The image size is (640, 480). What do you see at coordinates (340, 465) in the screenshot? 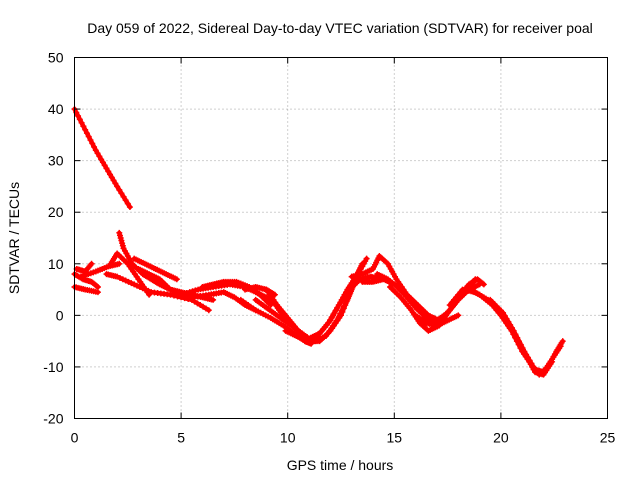
I see `x-axis-label: GPS time / hours` at bounding box center [340, 465].